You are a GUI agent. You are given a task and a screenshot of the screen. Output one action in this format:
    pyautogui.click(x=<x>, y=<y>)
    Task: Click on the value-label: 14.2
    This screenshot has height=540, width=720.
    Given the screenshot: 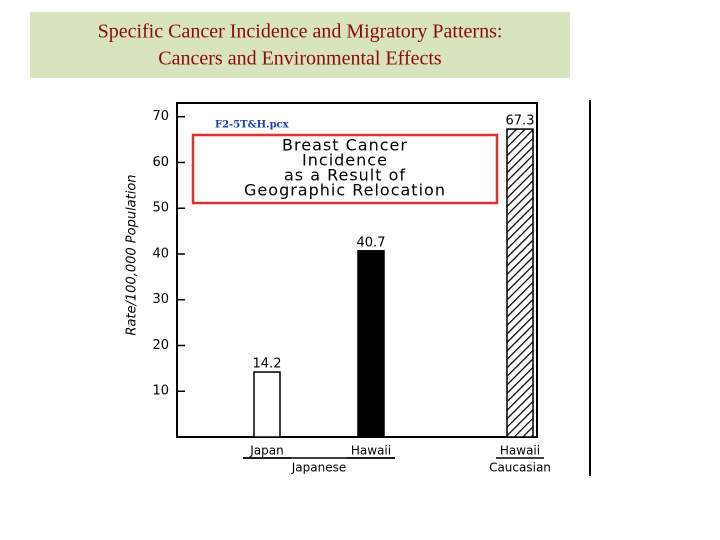 What is the action you would take?
    pyautogui.click(x=267, y=364)
    